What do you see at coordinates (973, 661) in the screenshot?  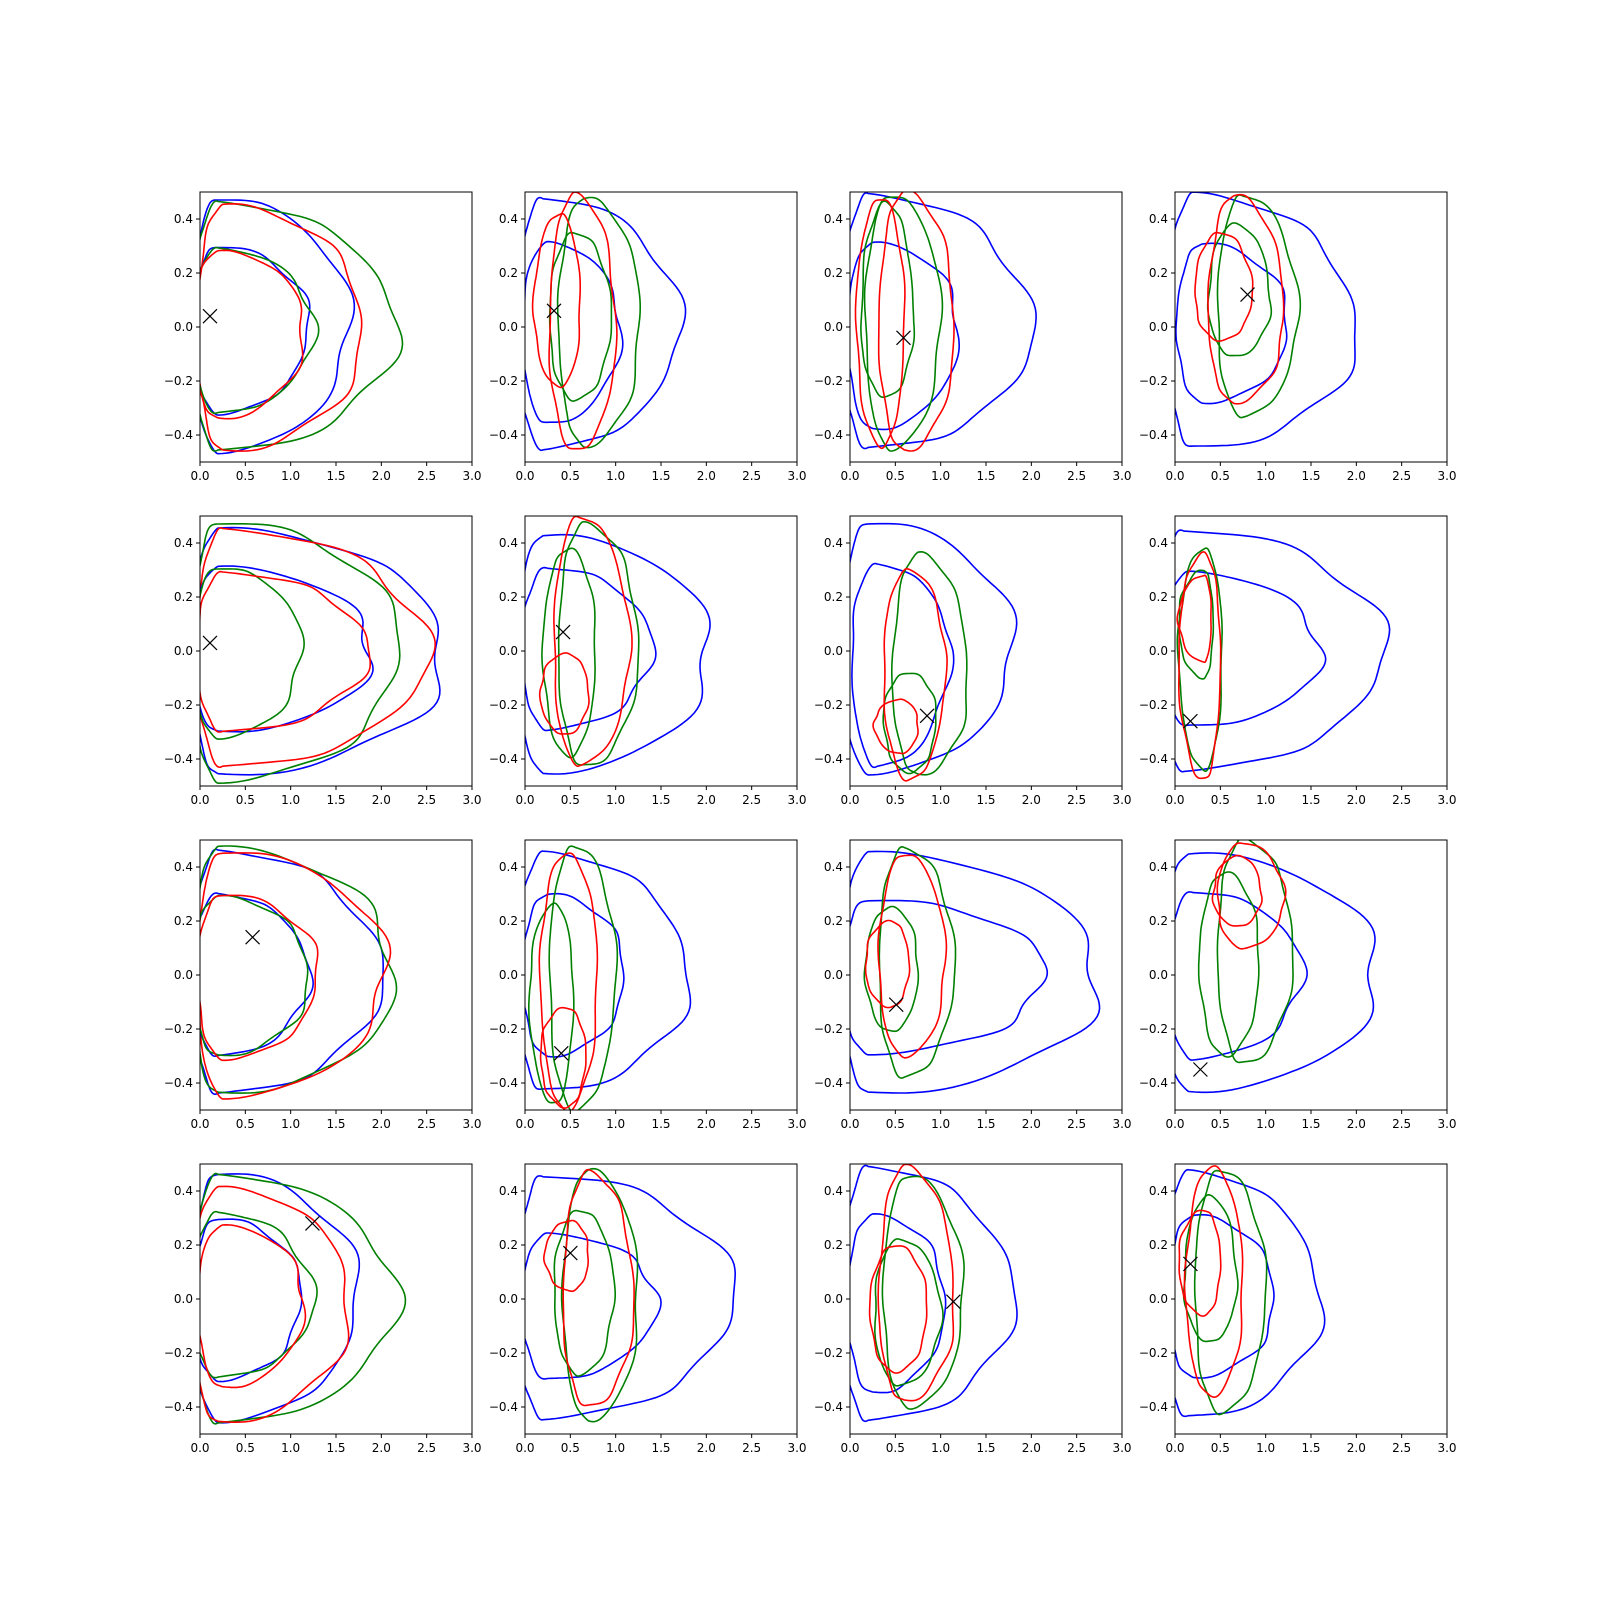 I see `subplot-7: 0.0 0.5 1.0 1.5 2.0 2.5 3.0 −0.4 −0.2 0.0 0.2 0.4` at bounding box center [973, 661].